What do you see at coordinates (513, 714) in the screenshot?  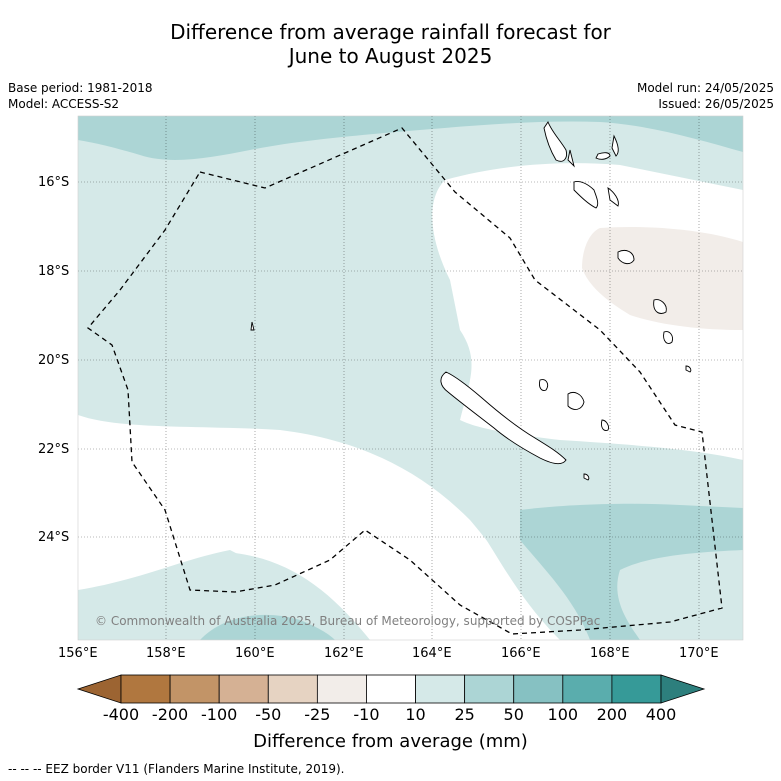 I see `colorbar-tick-label: 50` at bounding box center [513, 714].